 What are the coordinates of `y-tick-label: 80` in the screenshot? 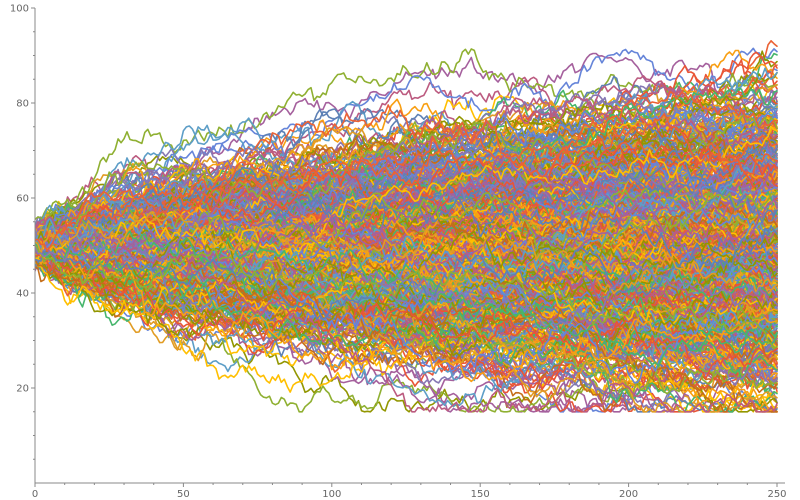 It's located at (22, 104).